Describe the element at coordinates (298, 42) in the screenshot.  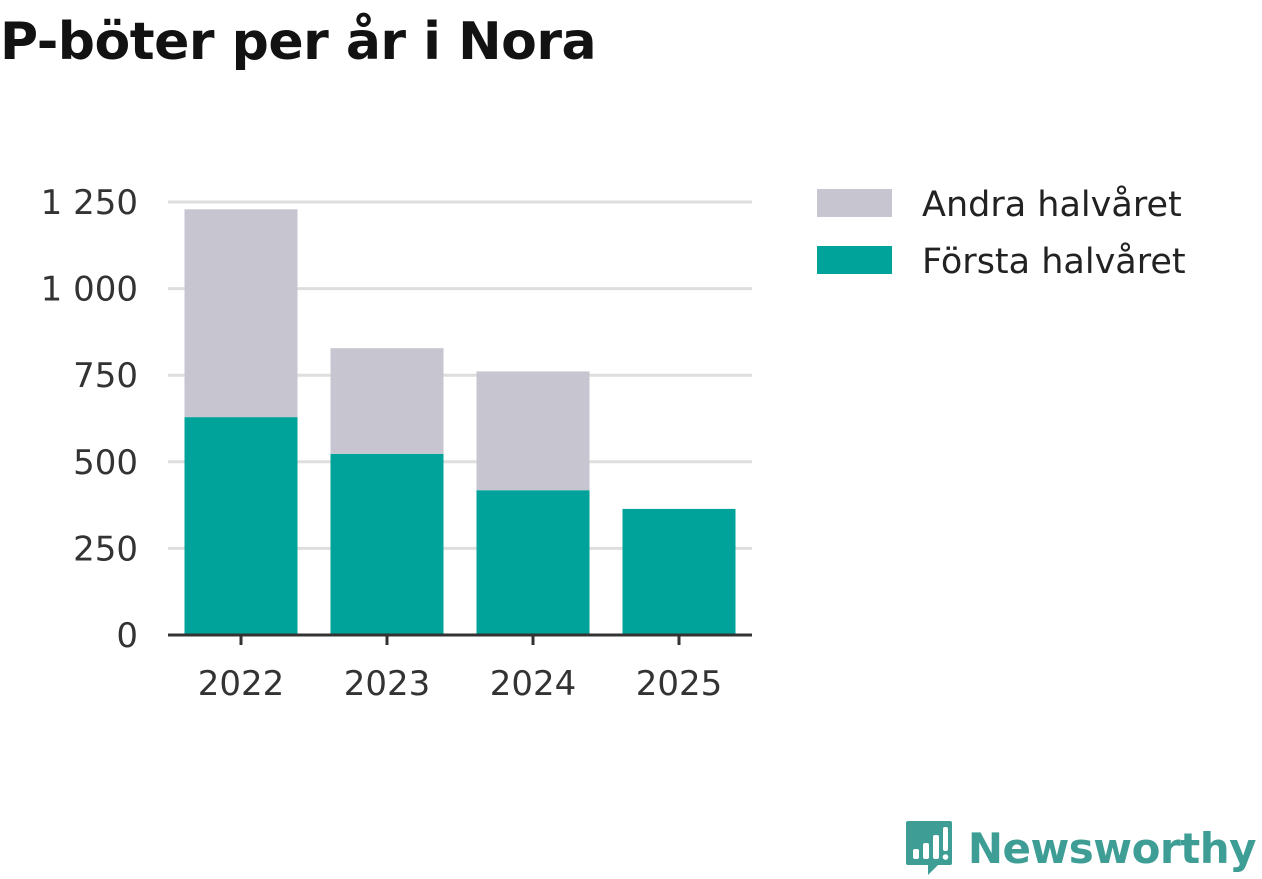
I see `chart-title: P-böter per år i Nora` at that location.